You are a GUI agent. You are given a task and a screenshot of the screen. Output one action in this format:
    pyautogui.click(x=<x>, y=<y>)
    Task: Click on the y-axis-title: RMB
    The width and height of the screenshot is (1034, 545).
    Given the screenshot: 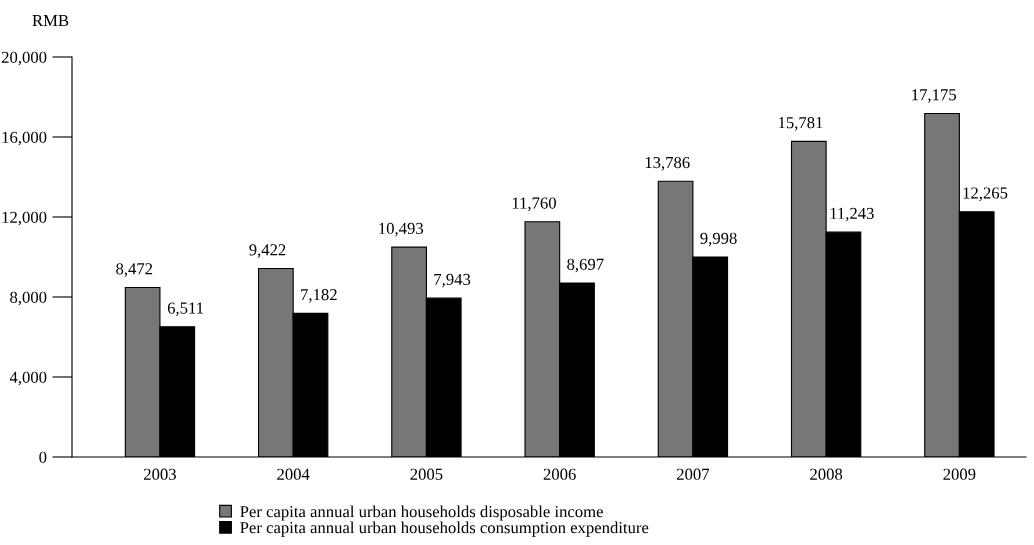 What is the action you would take?
    pyautogui.click(x=50, y=21)
    